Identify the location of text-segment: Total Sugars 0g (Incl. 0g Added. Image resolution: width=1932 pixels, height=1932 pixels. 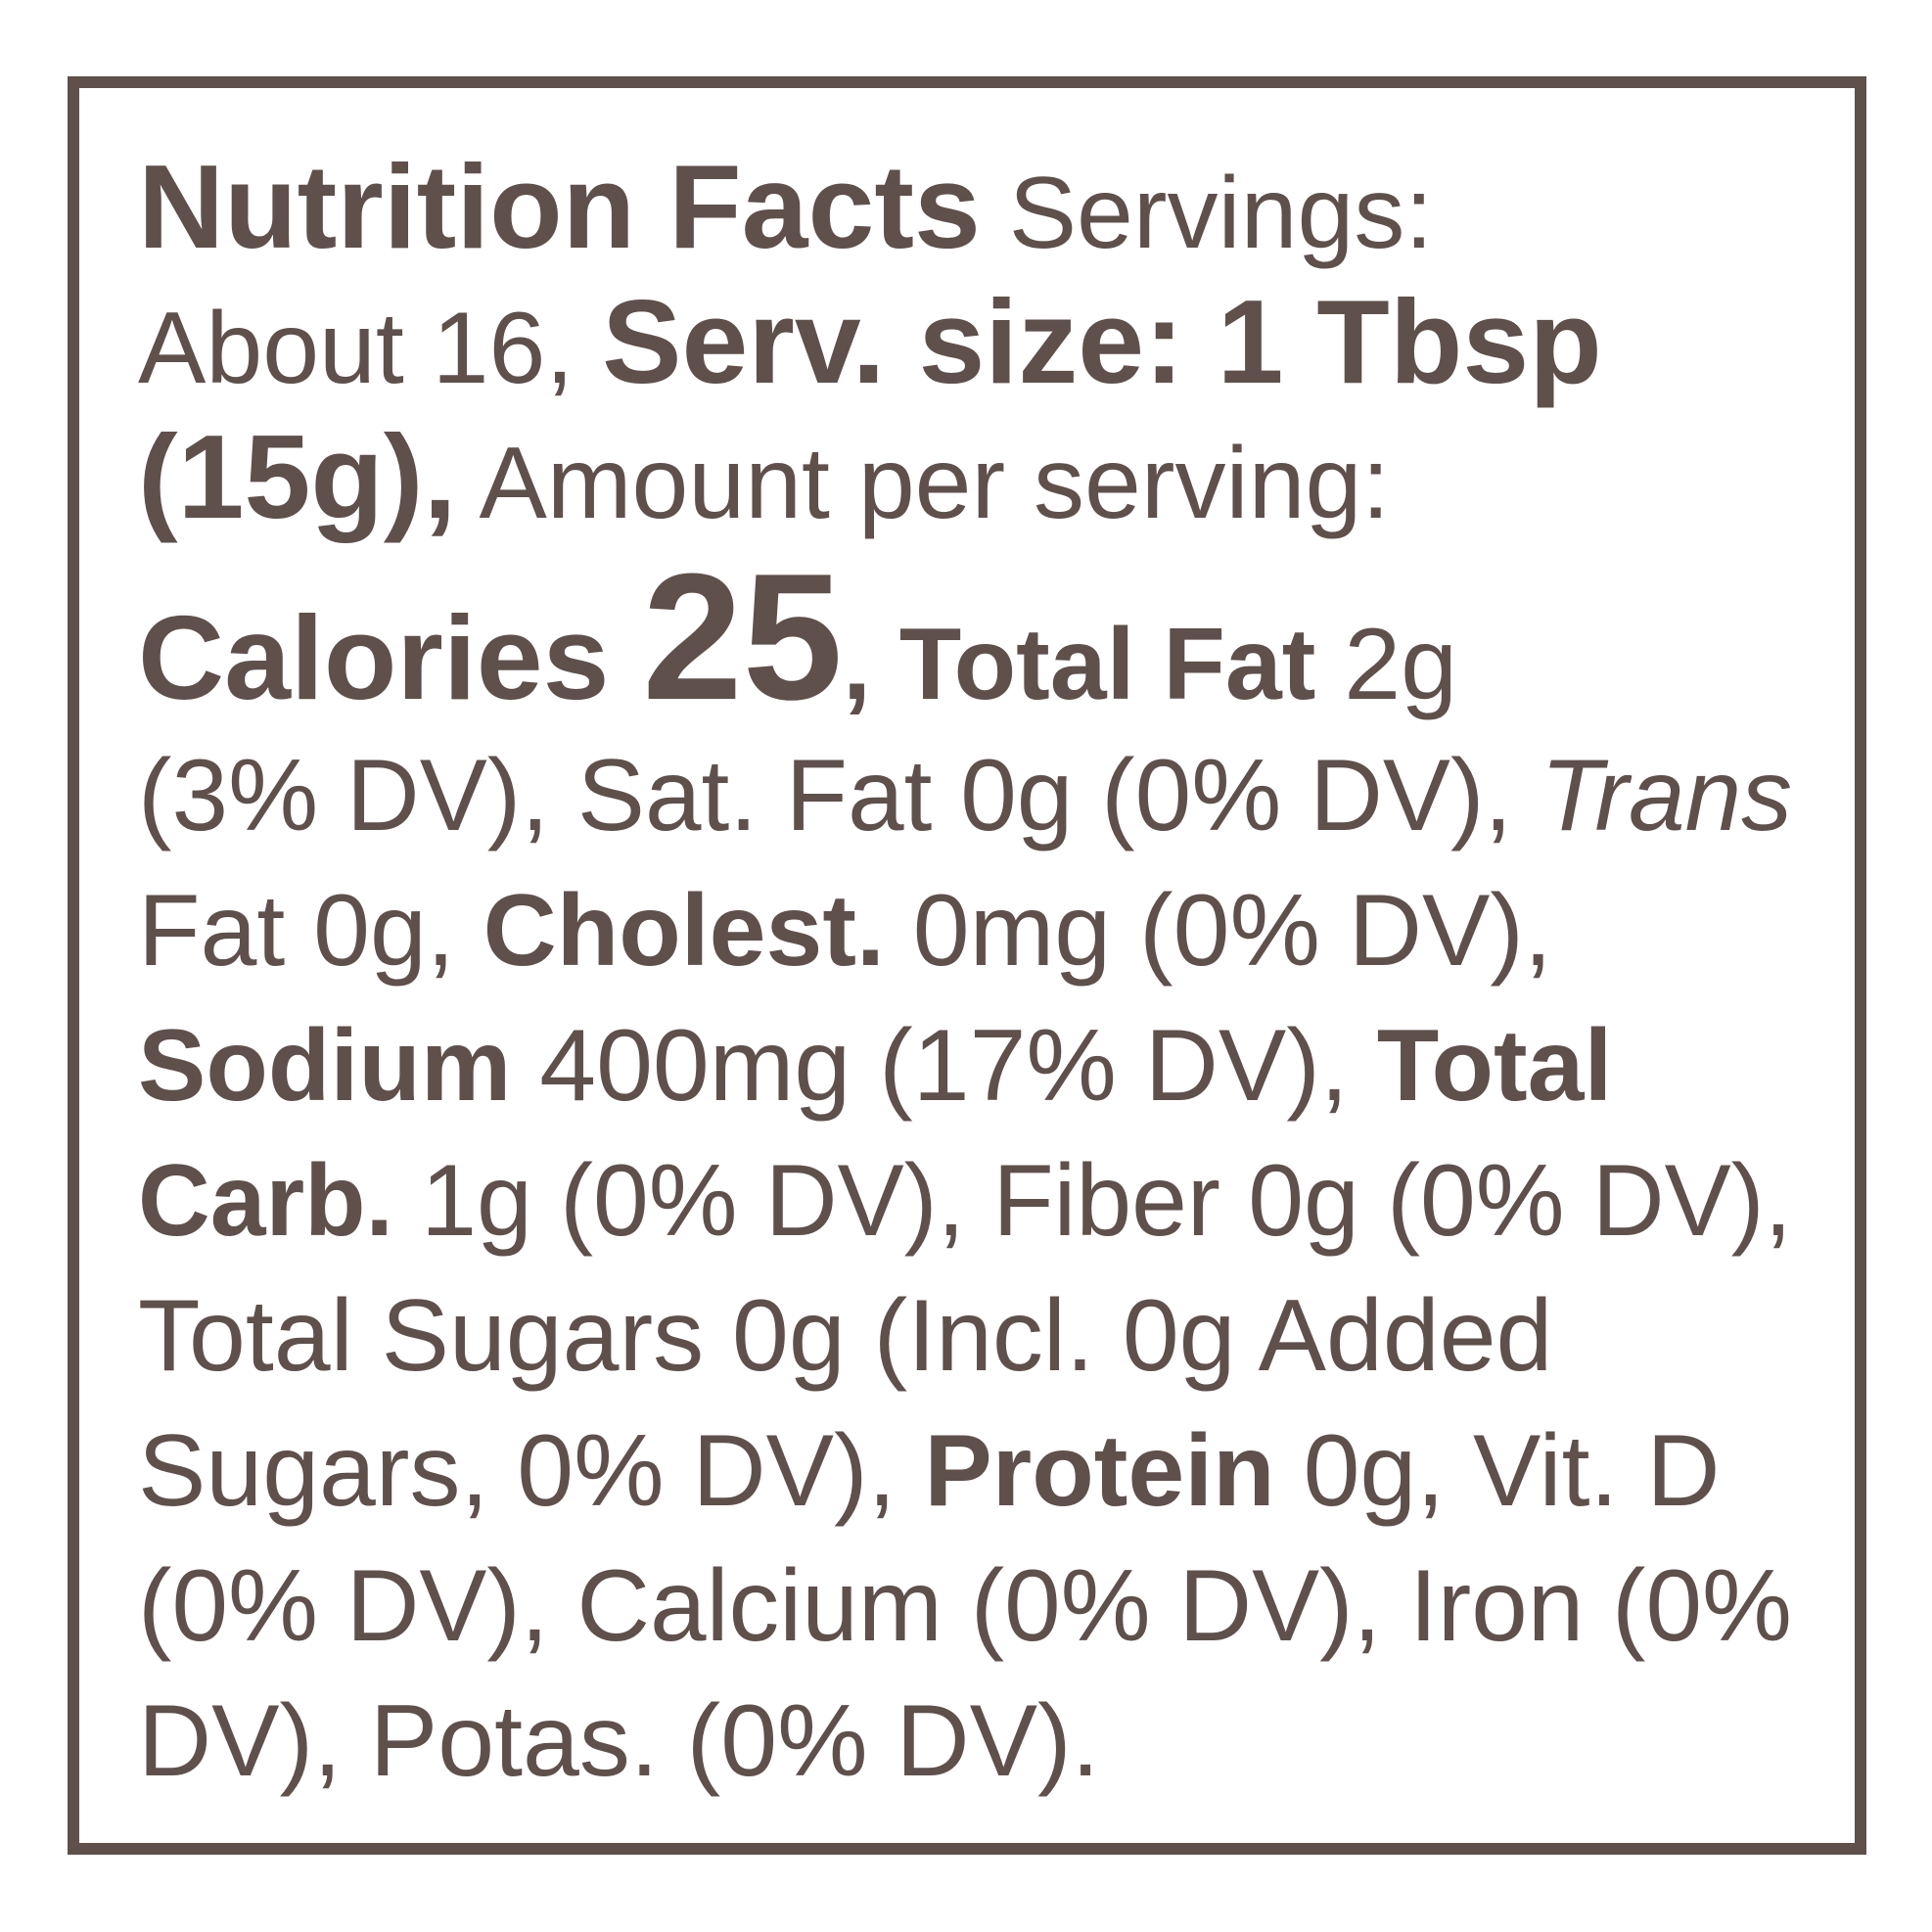
(845, 1336).